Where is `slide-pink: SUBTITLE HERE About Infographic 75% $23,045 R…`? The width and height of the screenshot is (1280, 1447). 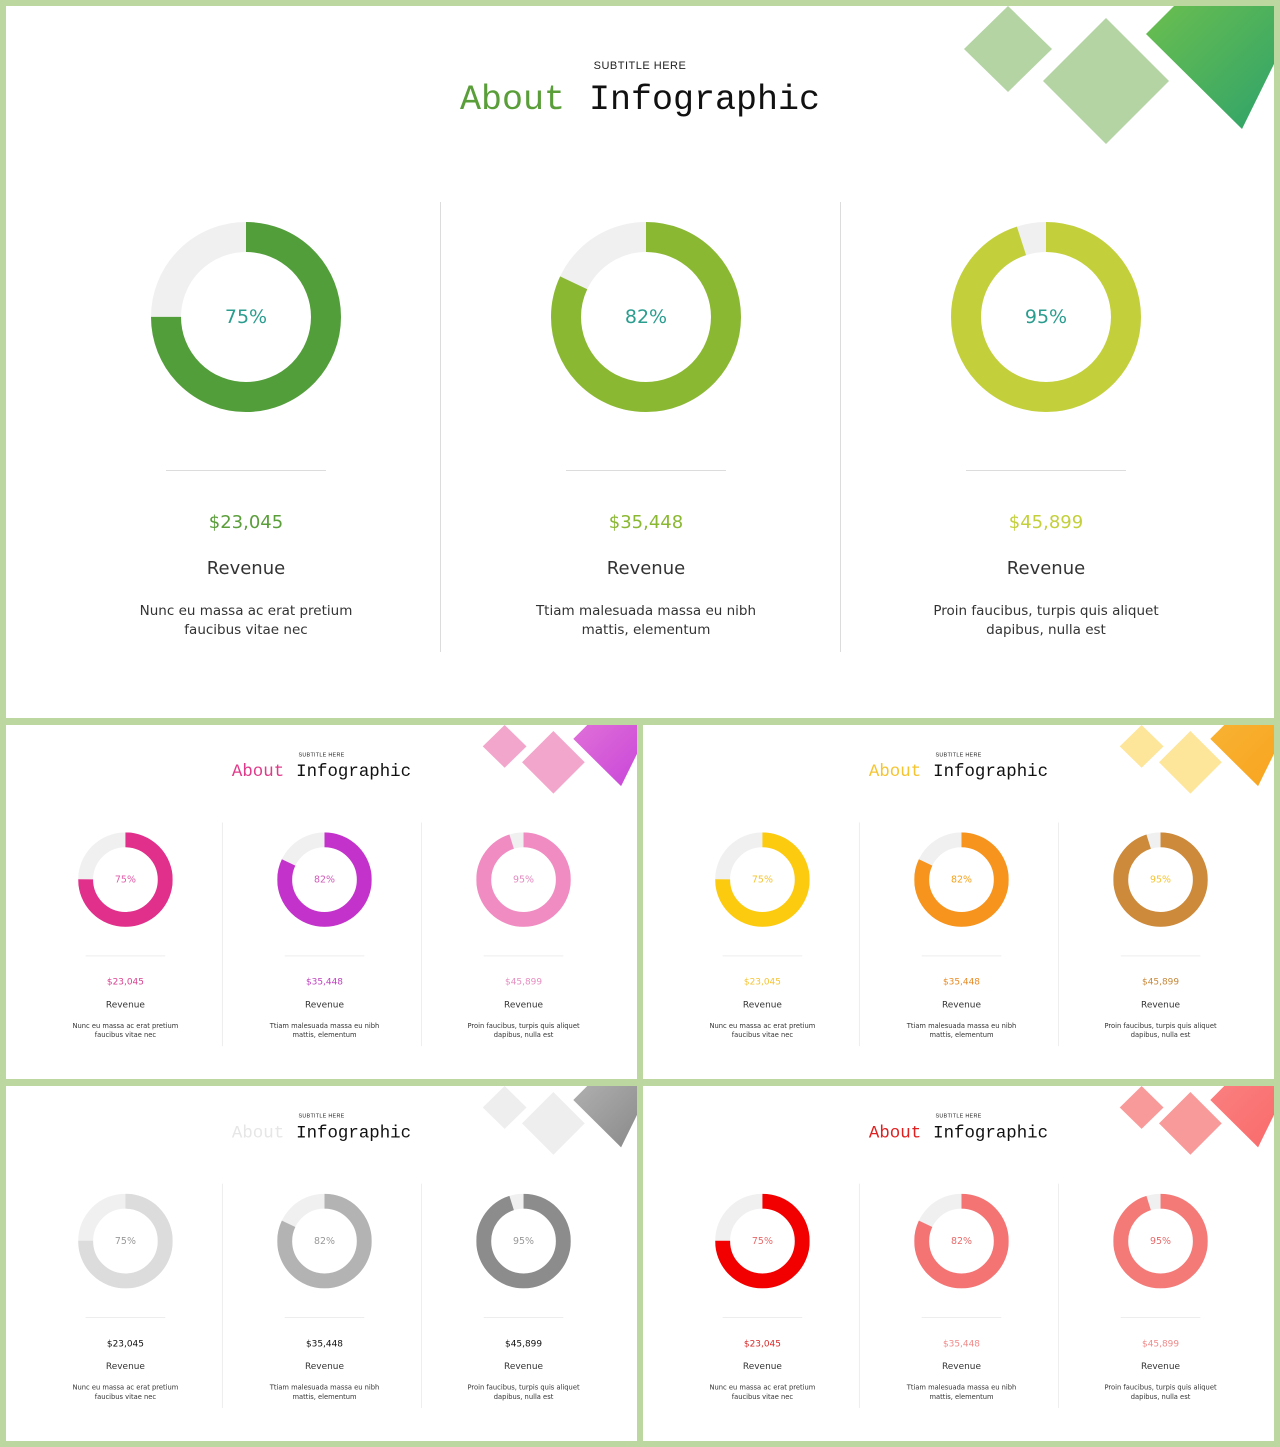
slide-pink: SUBTITLE HERE About Infographic 75% $23,045 R… is located at coordinates (321, 902).